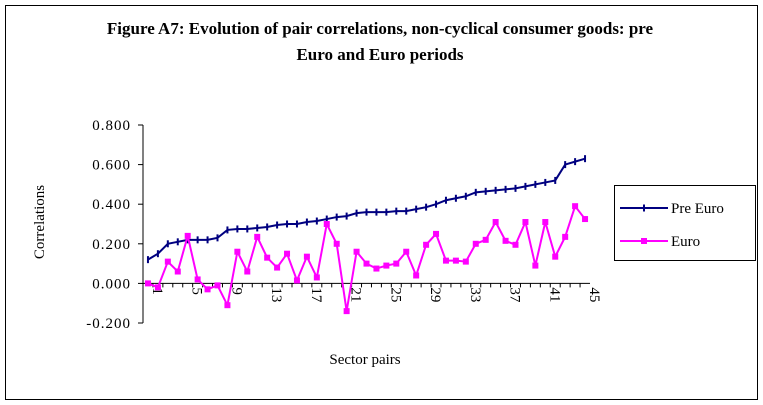 The image size is (763, 405). I want to click on x-tick-label: 21, so click(356, 294).